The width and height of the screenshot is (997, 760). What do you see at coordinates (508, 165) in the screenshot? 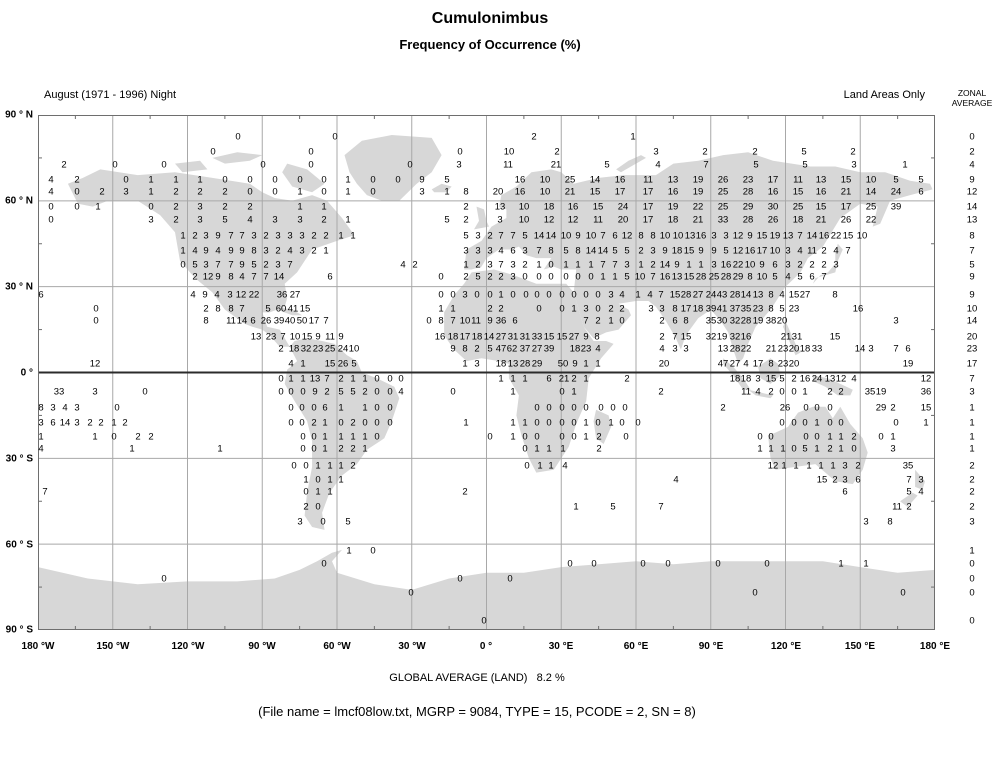
I see `grid-value: 11` at bounding box center [508, 165].